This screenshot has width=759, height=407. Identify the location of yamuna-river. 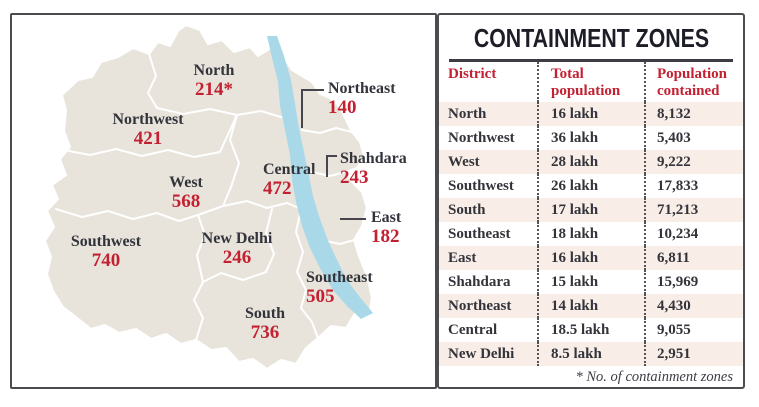
(320, 177).